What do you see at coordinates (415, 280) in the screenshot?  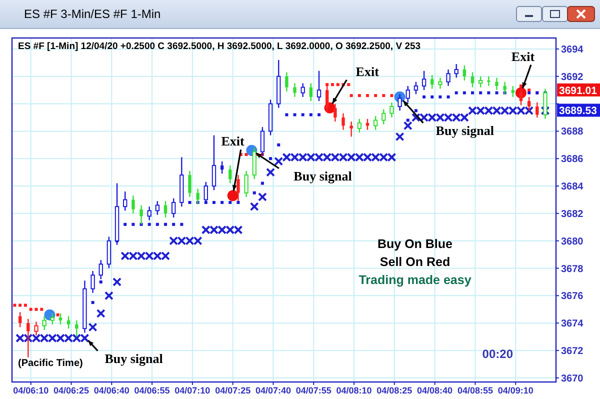 I see `annotation: Trading made easy` at bounding box center [415, 280].